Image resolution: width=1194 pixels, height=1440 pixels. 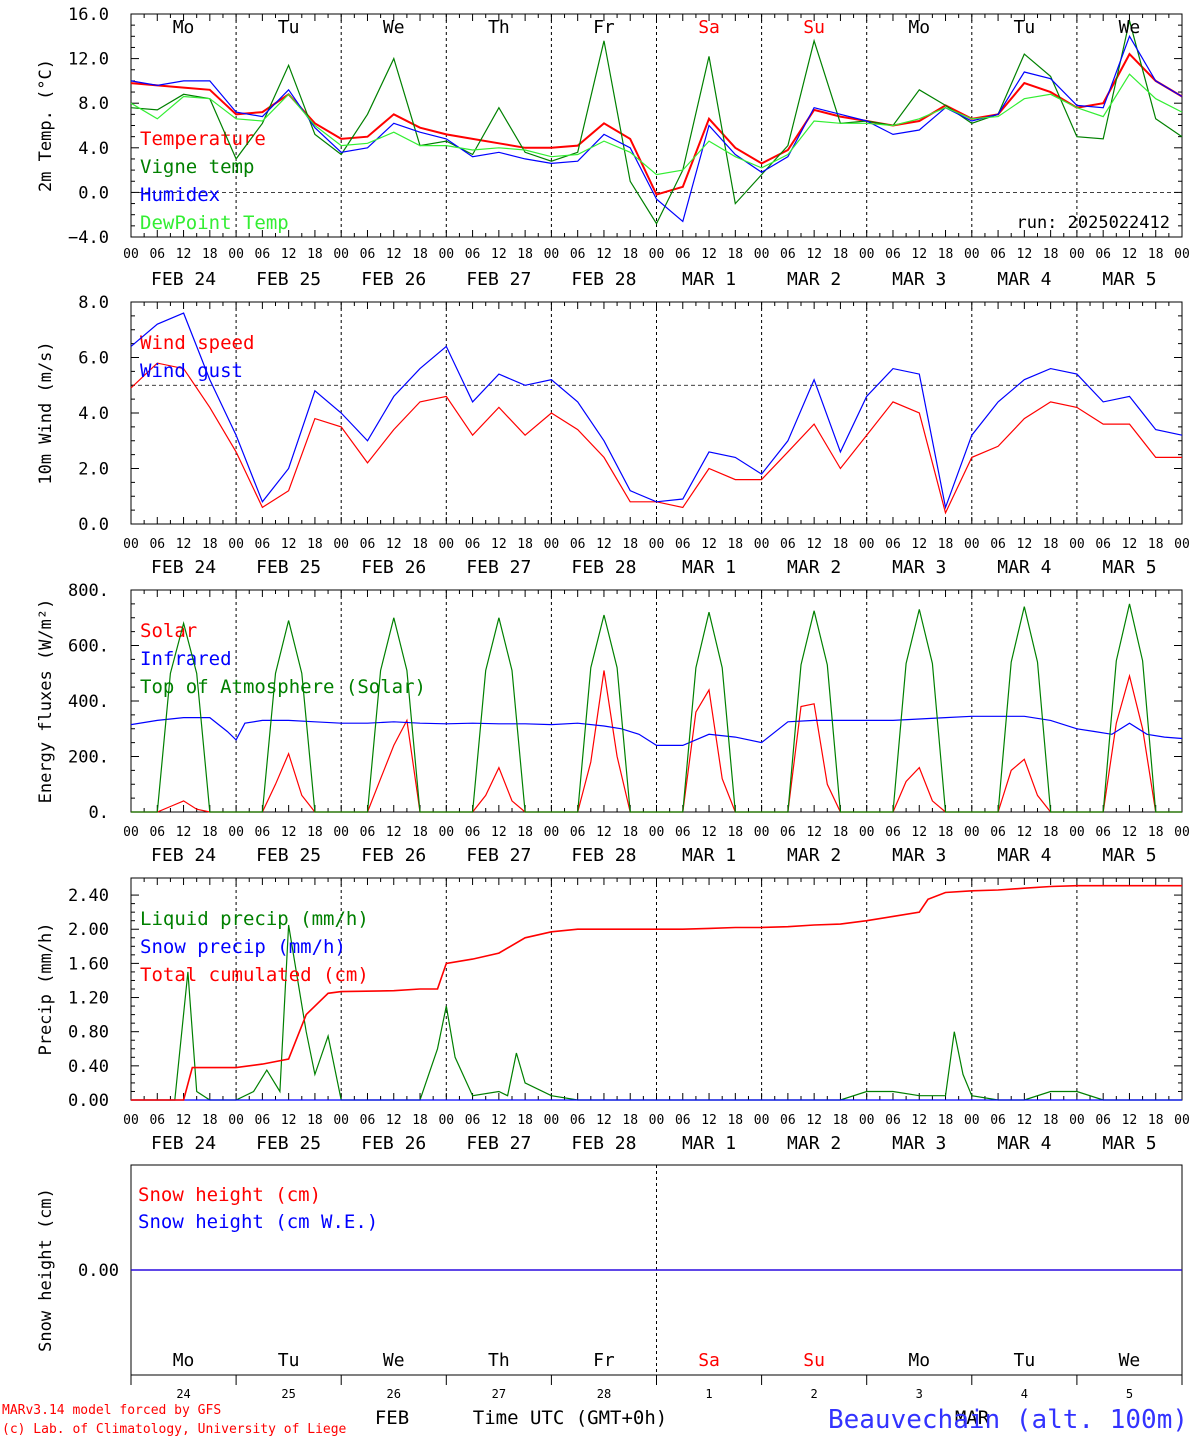 I want to click on day-number: 27, so click(x=499, y=1394).